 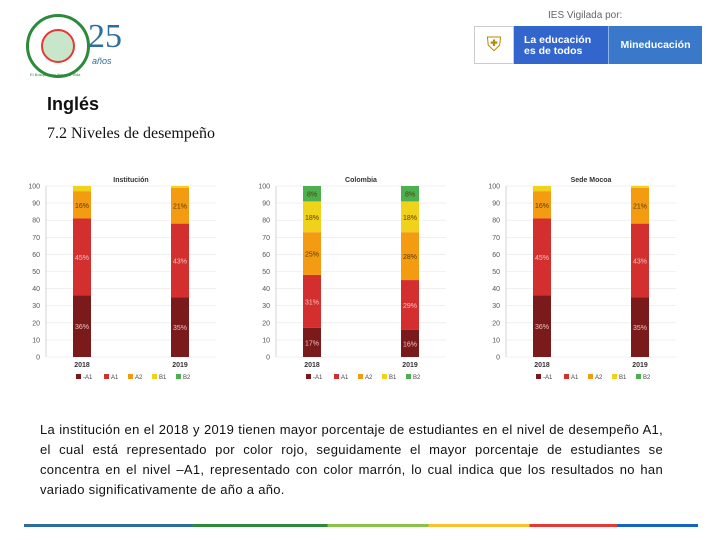 I want to click on data-label: 29%, so click(x=410, y=306).